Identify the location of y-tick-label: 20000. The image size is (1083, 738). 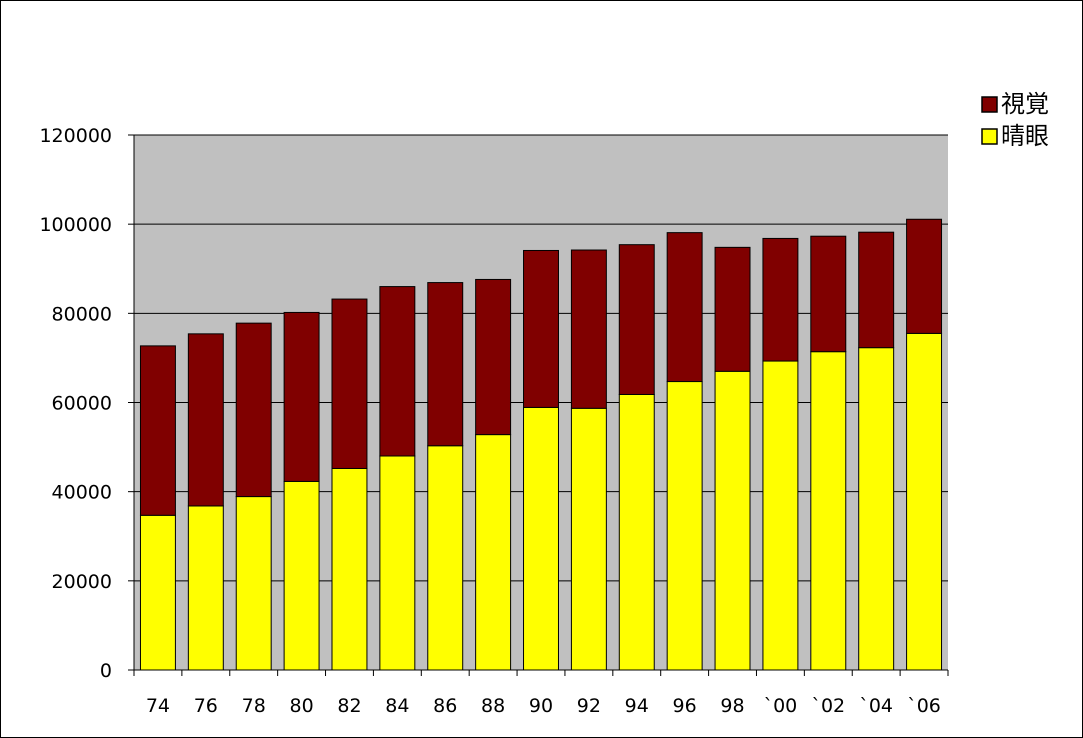
(82, 582).